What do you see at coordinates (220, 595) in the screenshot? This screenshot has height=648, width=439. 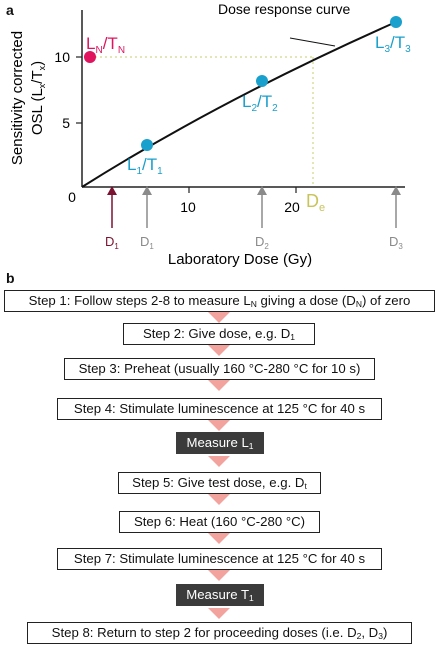 I see `measure-t1-box: Measure T1` at bounding box center [220, 595].